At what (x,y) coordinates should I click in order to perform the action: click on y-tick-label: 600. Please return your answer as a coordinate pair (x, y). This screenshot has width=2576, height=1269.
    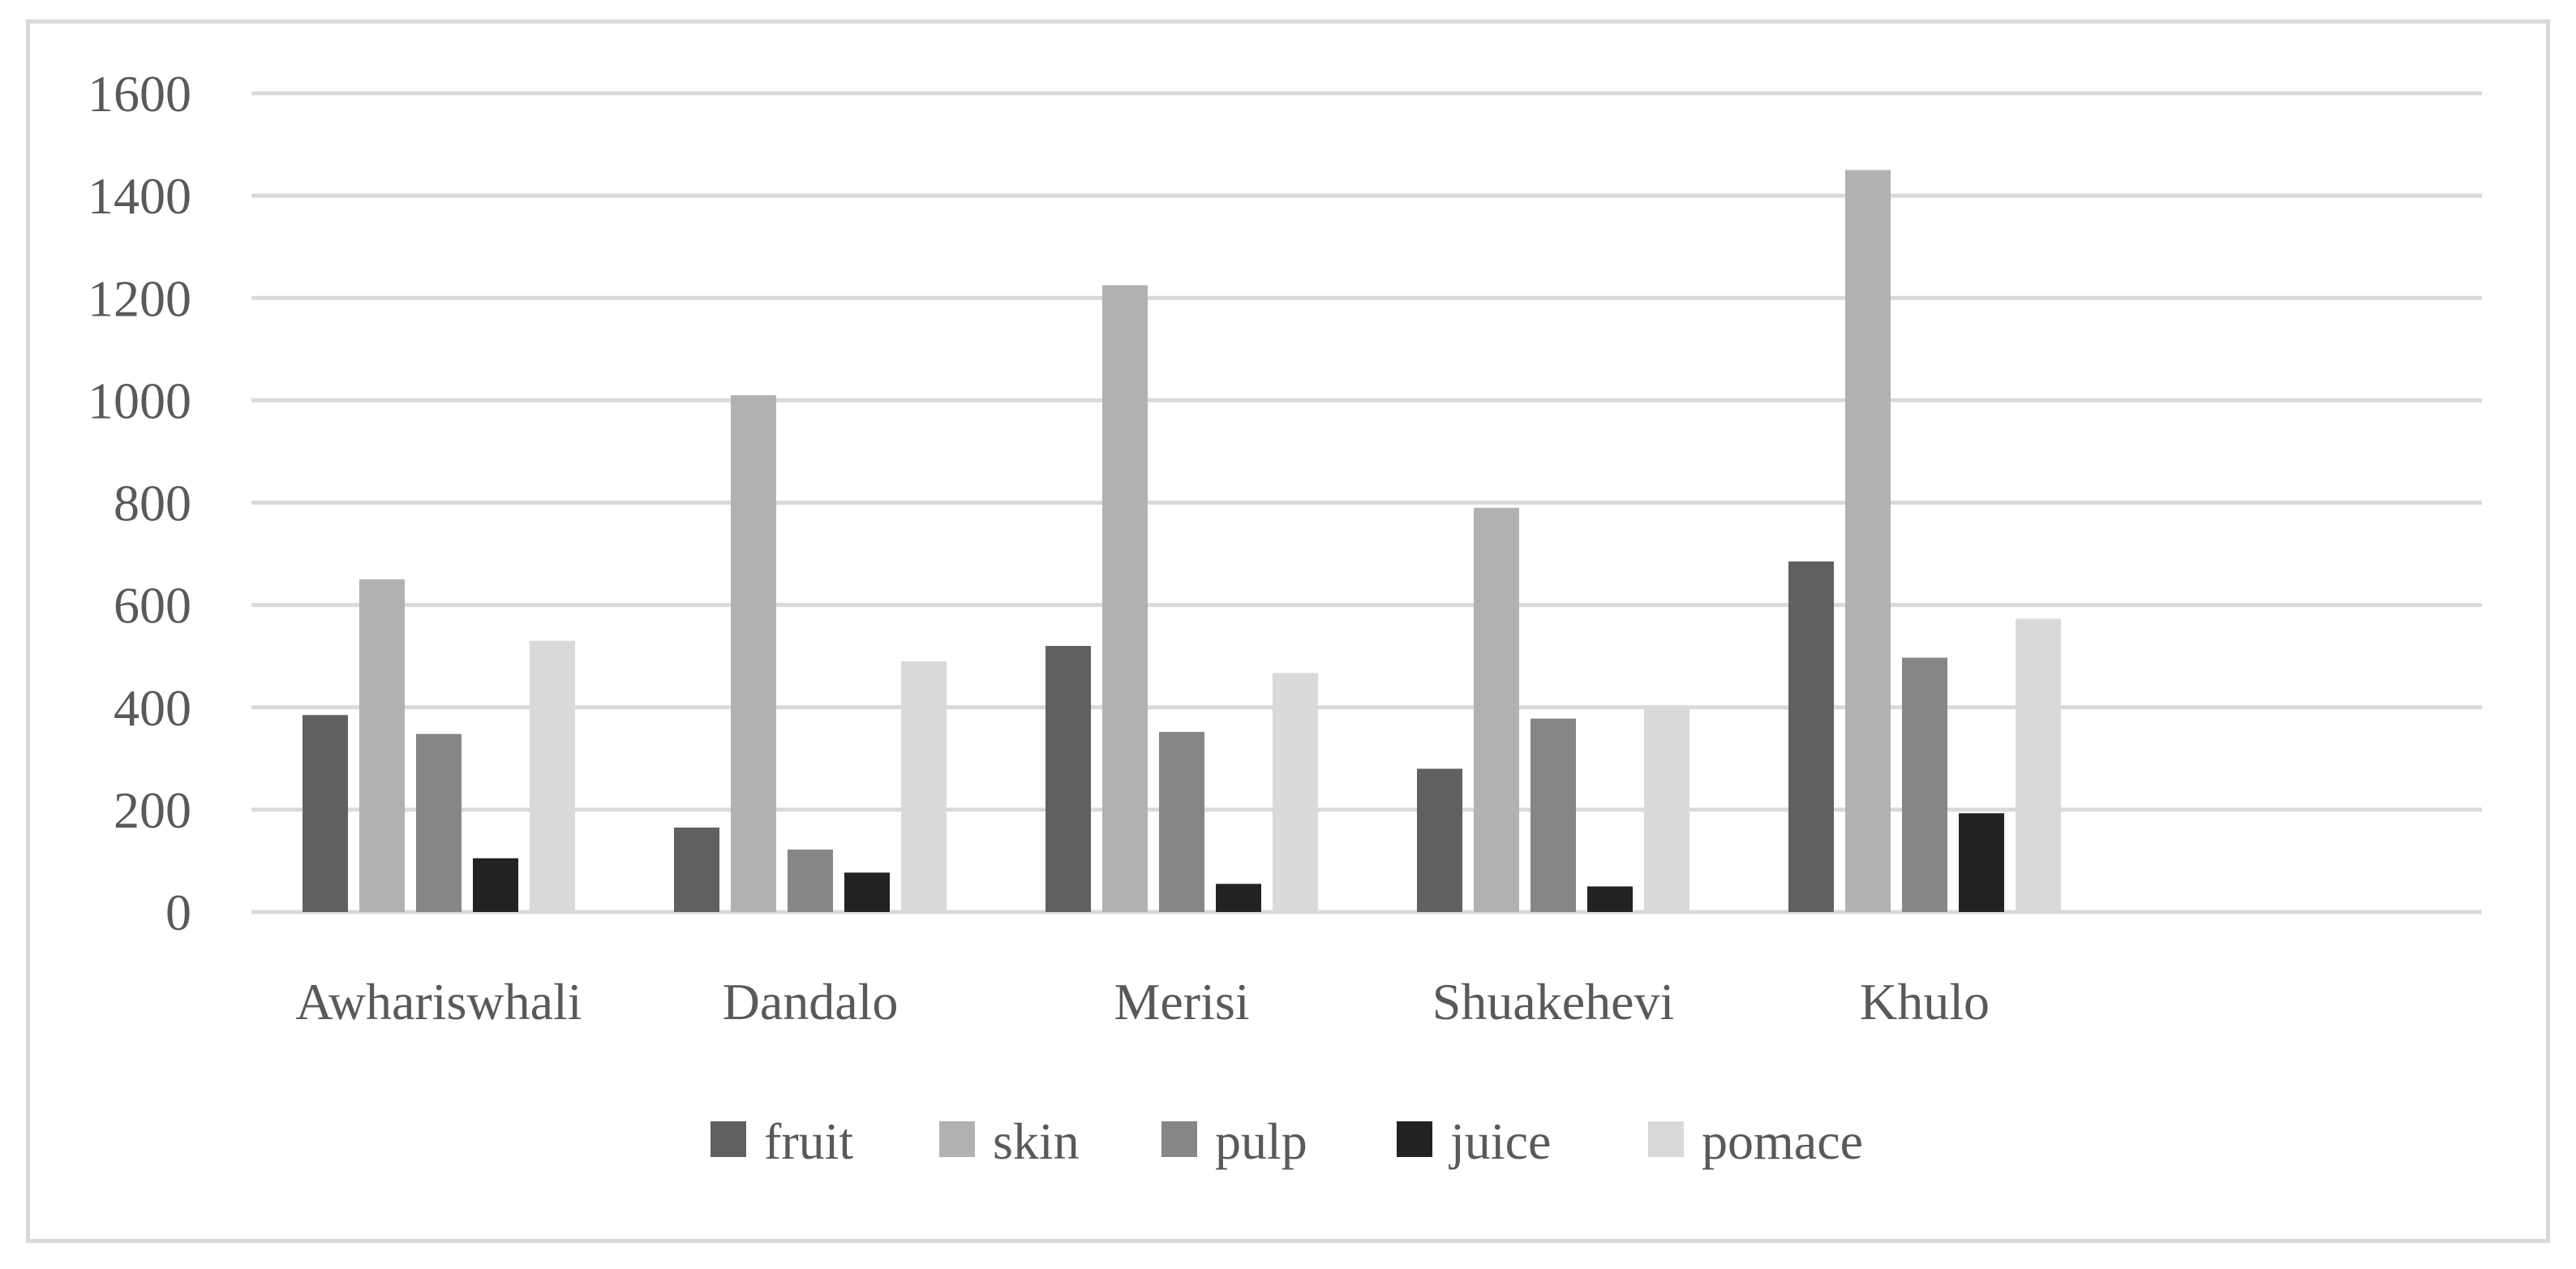
    Looking at the image, I should click on (152, 605).